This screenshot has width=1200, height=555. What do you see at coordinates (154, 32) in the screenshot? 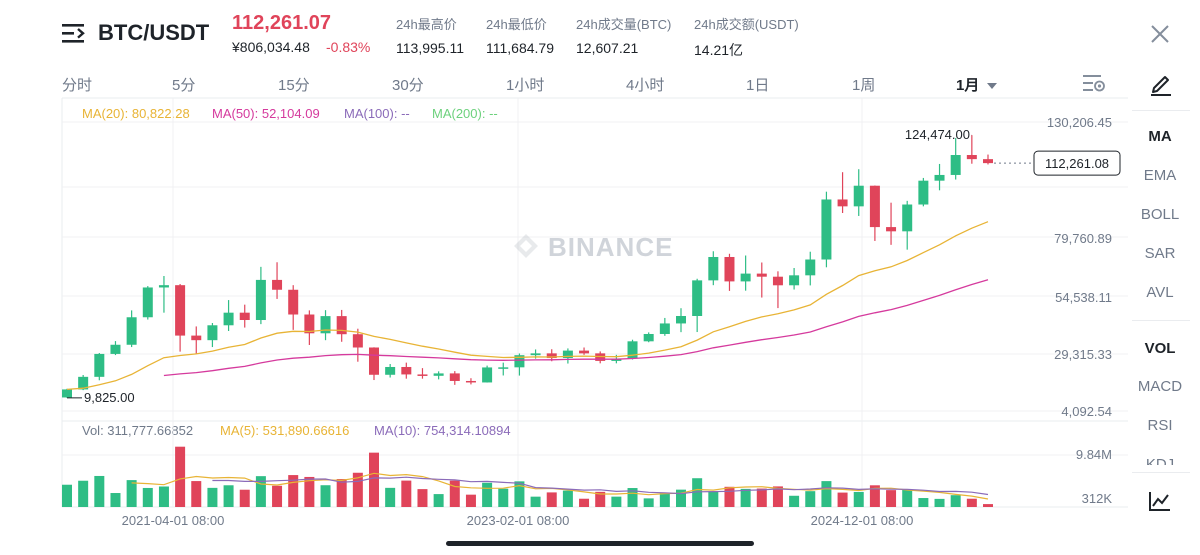
I see `pair-title: BTC/USDT` at bounding box center [154, 32].